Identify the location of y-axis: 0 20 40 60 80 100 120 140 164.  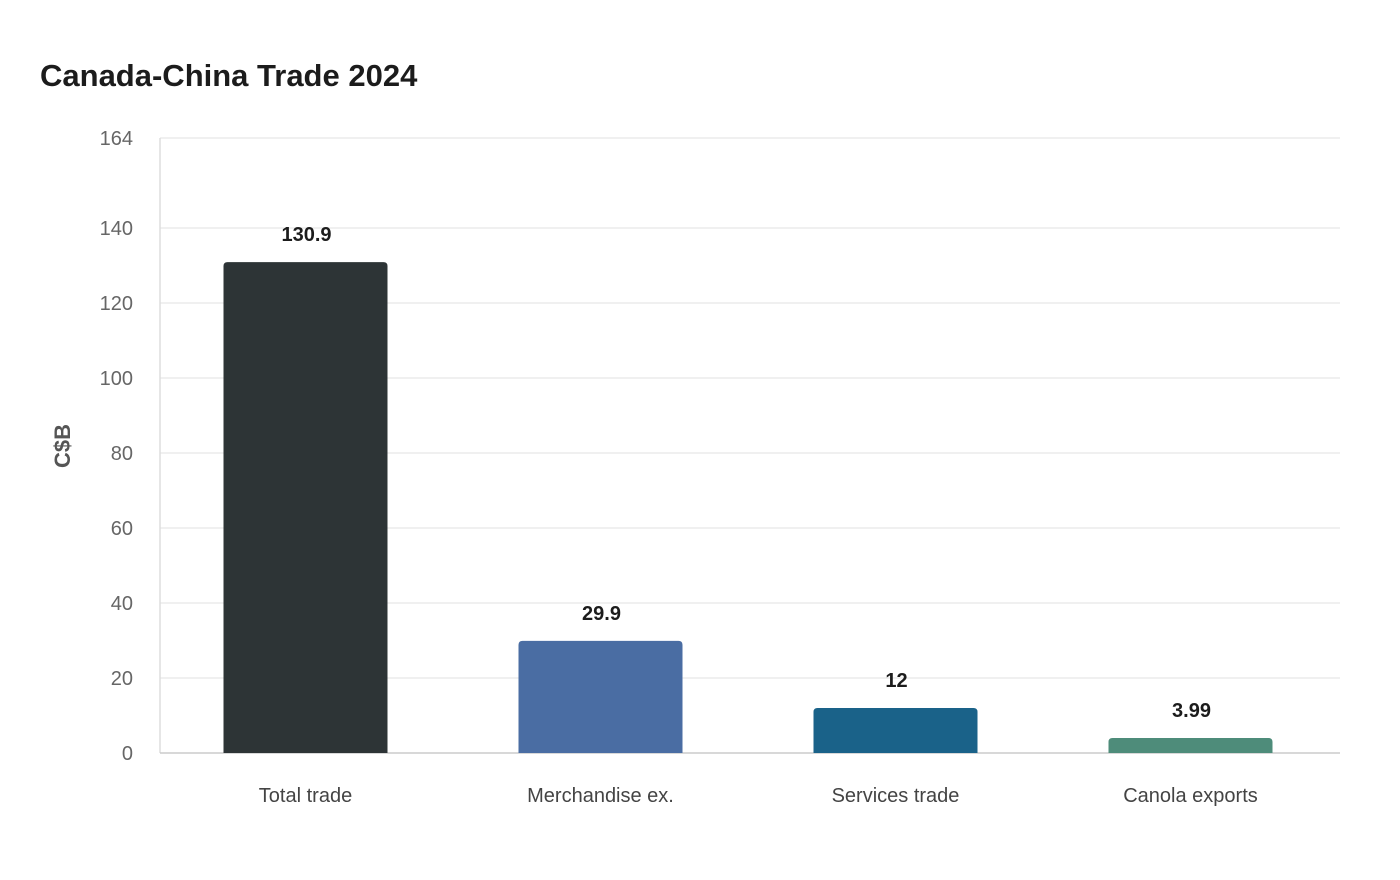
(130, 446).